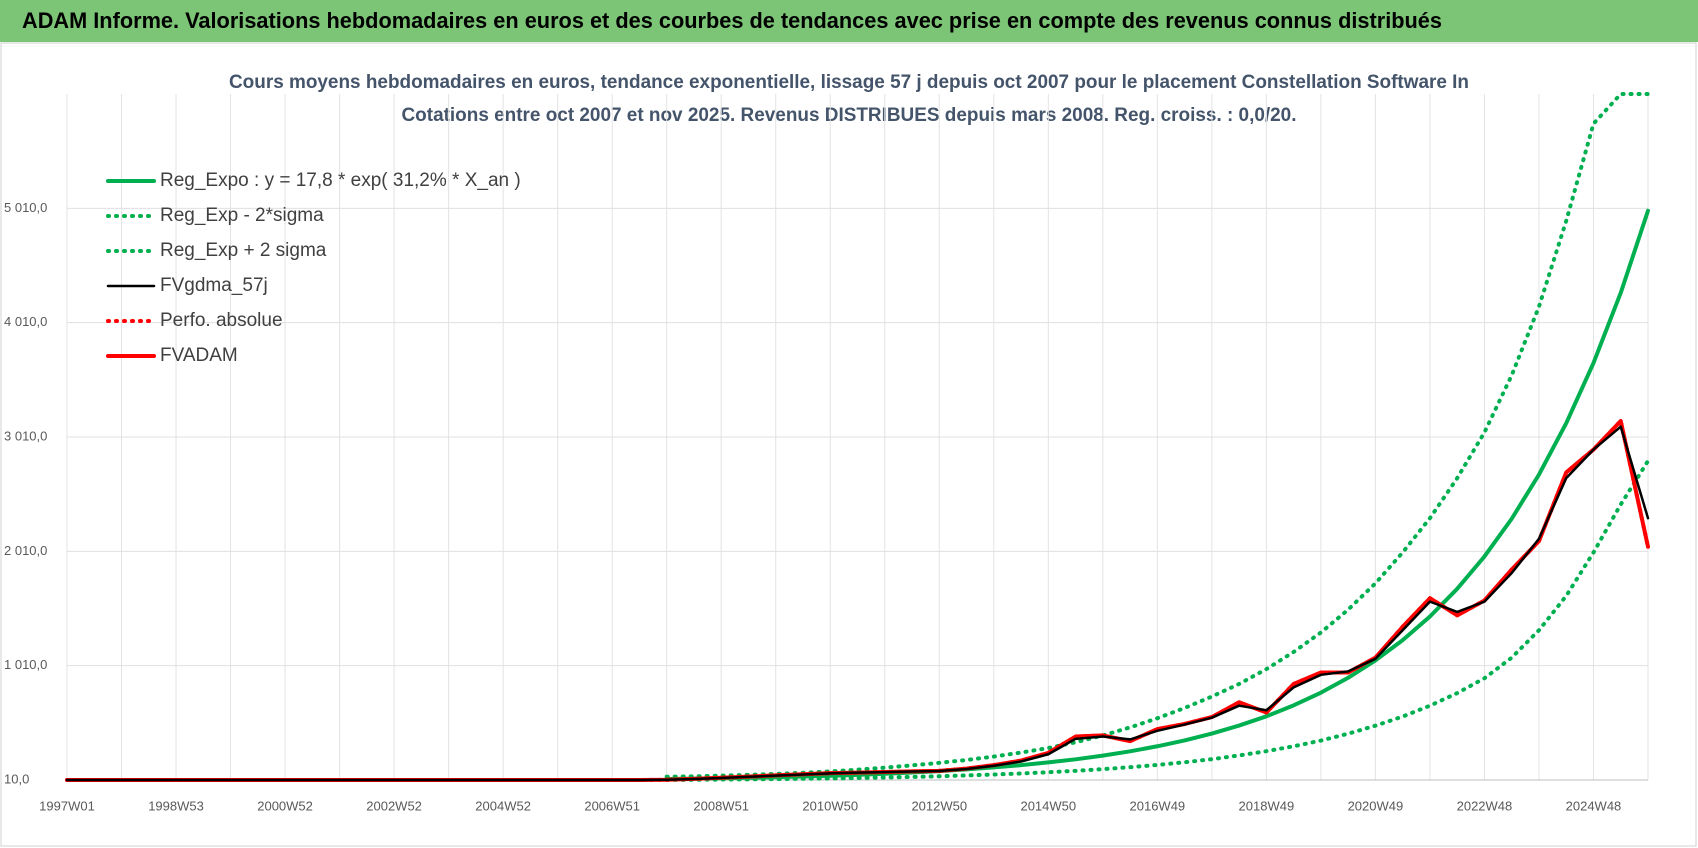 This screenshot has width=1698, height=848. Describe the element at coordinates (830, 805) in the screenshot. I see `x-tick-label: 2010W50` at that location.